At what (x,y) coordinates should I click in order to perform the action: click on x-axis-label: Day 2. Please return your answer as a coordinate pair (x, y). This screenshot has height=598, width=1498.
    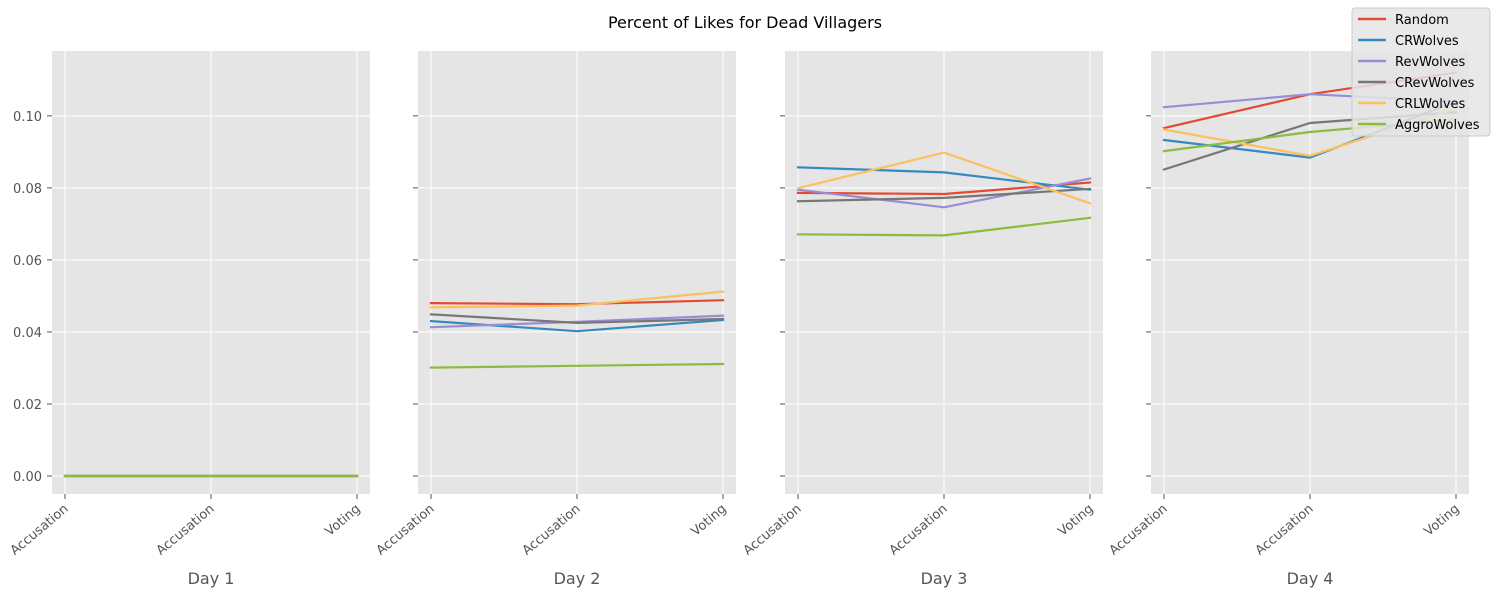
    Looking at the image, I should click on (577, 578).